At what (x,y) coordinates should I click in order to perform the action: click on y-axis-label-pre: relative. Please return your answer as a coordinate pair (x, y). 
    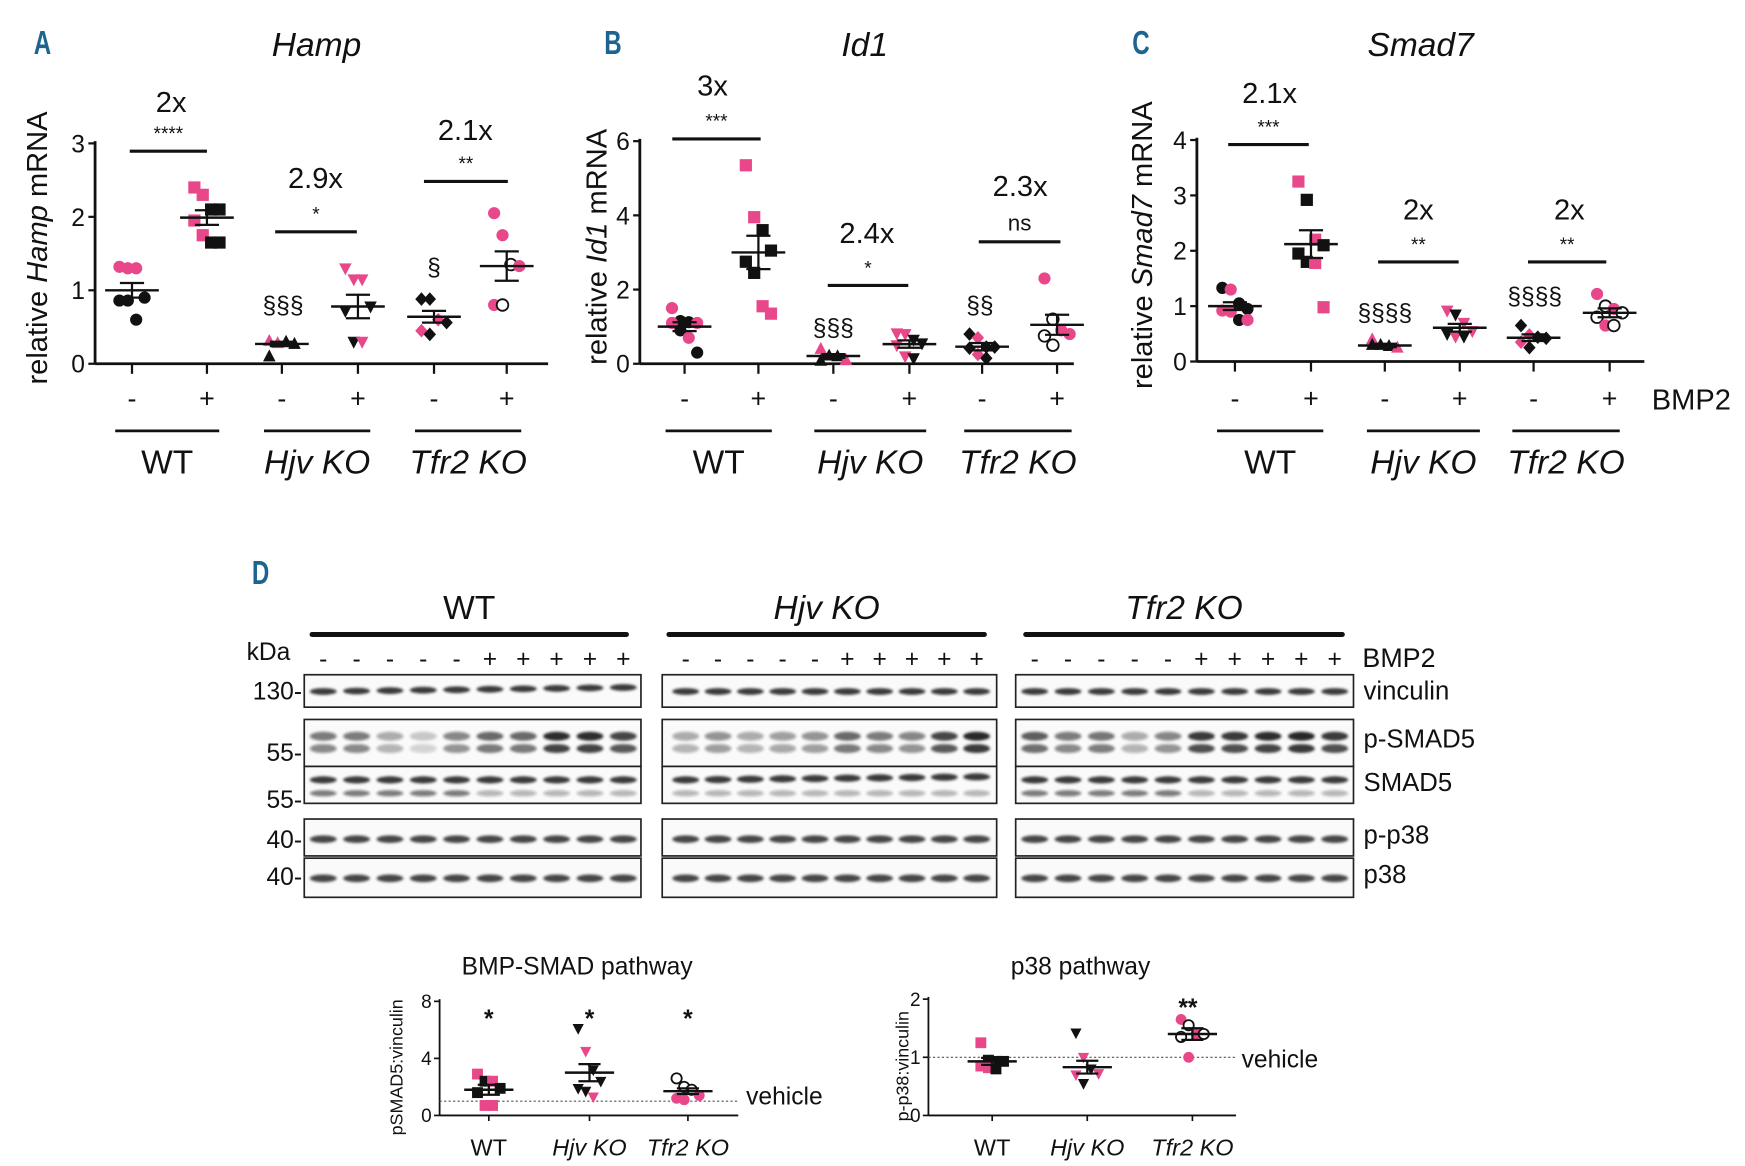
    Looking at the image, I should click on (38, 334).